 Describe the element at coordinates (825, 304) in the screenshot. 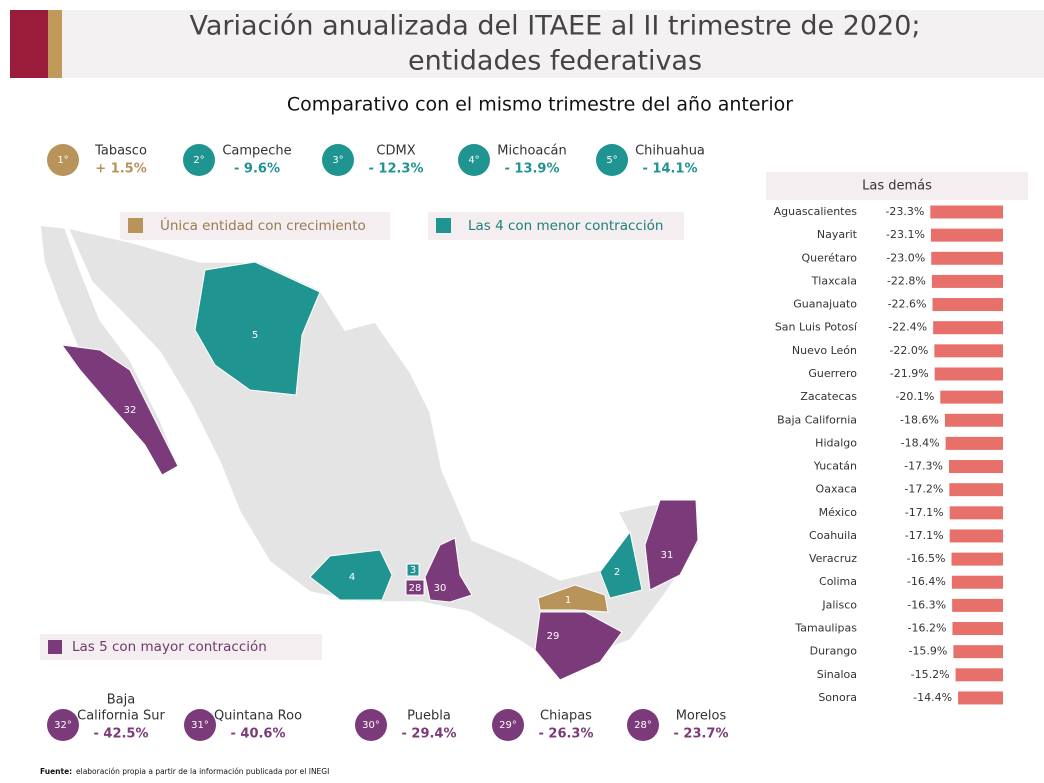

I see `category-label: Guanajuato` at that location.